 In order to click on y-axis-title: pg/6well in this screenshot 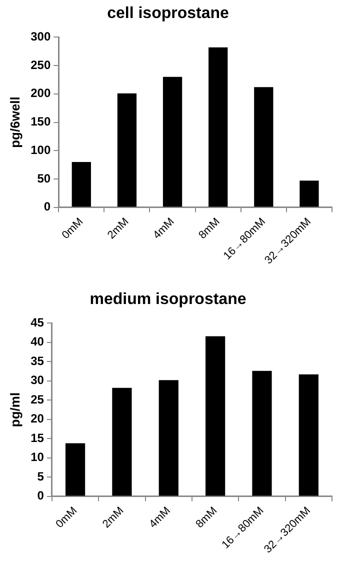, I will do `click(14, 122)`.